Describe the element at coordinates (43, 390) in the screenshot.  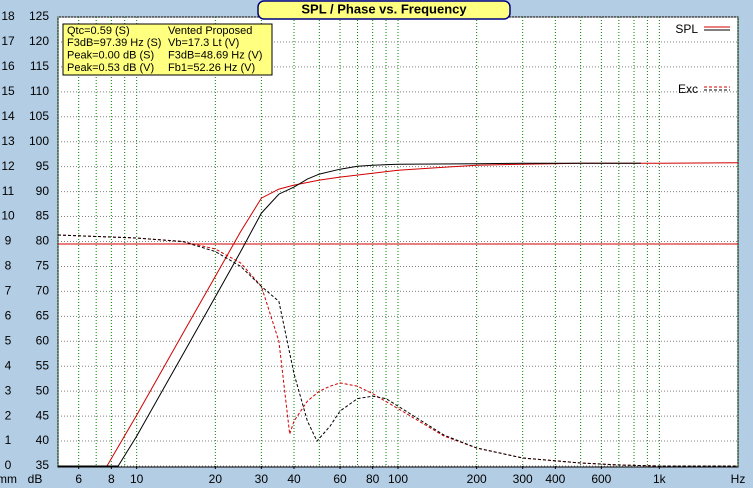
I see `y-tick-label: 50` at that location.